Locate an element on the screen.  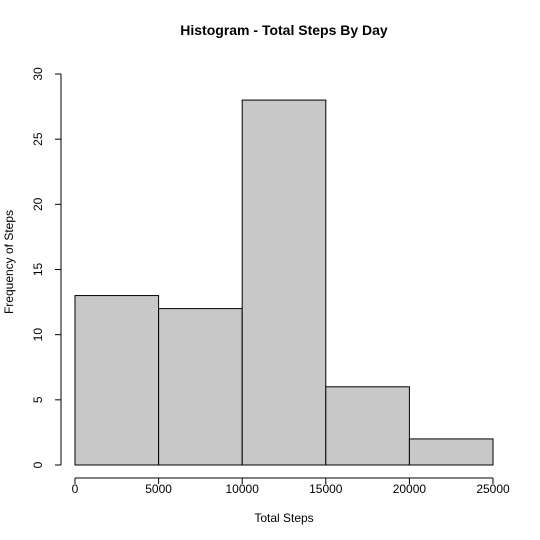
y-tick-label-1: 5 is located at coordinates (38, 399).